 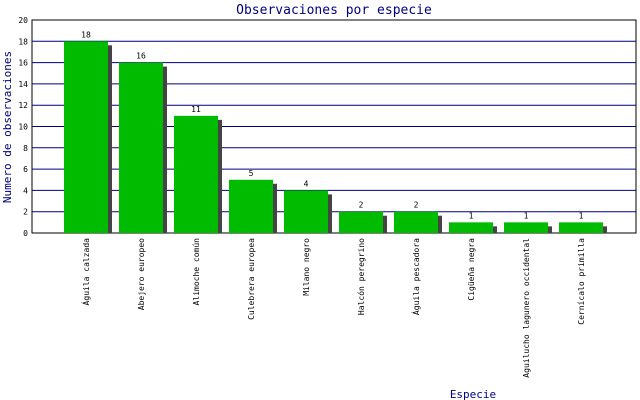 What do you see at coordinates (85, 272) in the screenshot?
I see `x-tick-label: Águila calzada` at bounding box center [85, 272].